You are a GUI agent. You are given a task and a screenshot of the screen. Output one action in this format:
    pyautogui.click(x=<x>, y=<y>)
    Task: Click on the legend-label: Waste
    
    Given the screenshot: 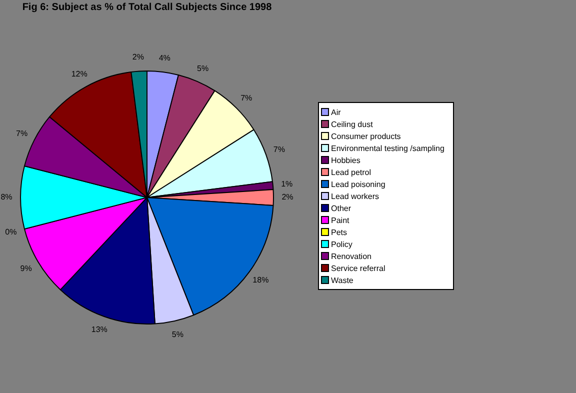 What is the action you would take?
    pyautogui.click(x=342, y=280)
    